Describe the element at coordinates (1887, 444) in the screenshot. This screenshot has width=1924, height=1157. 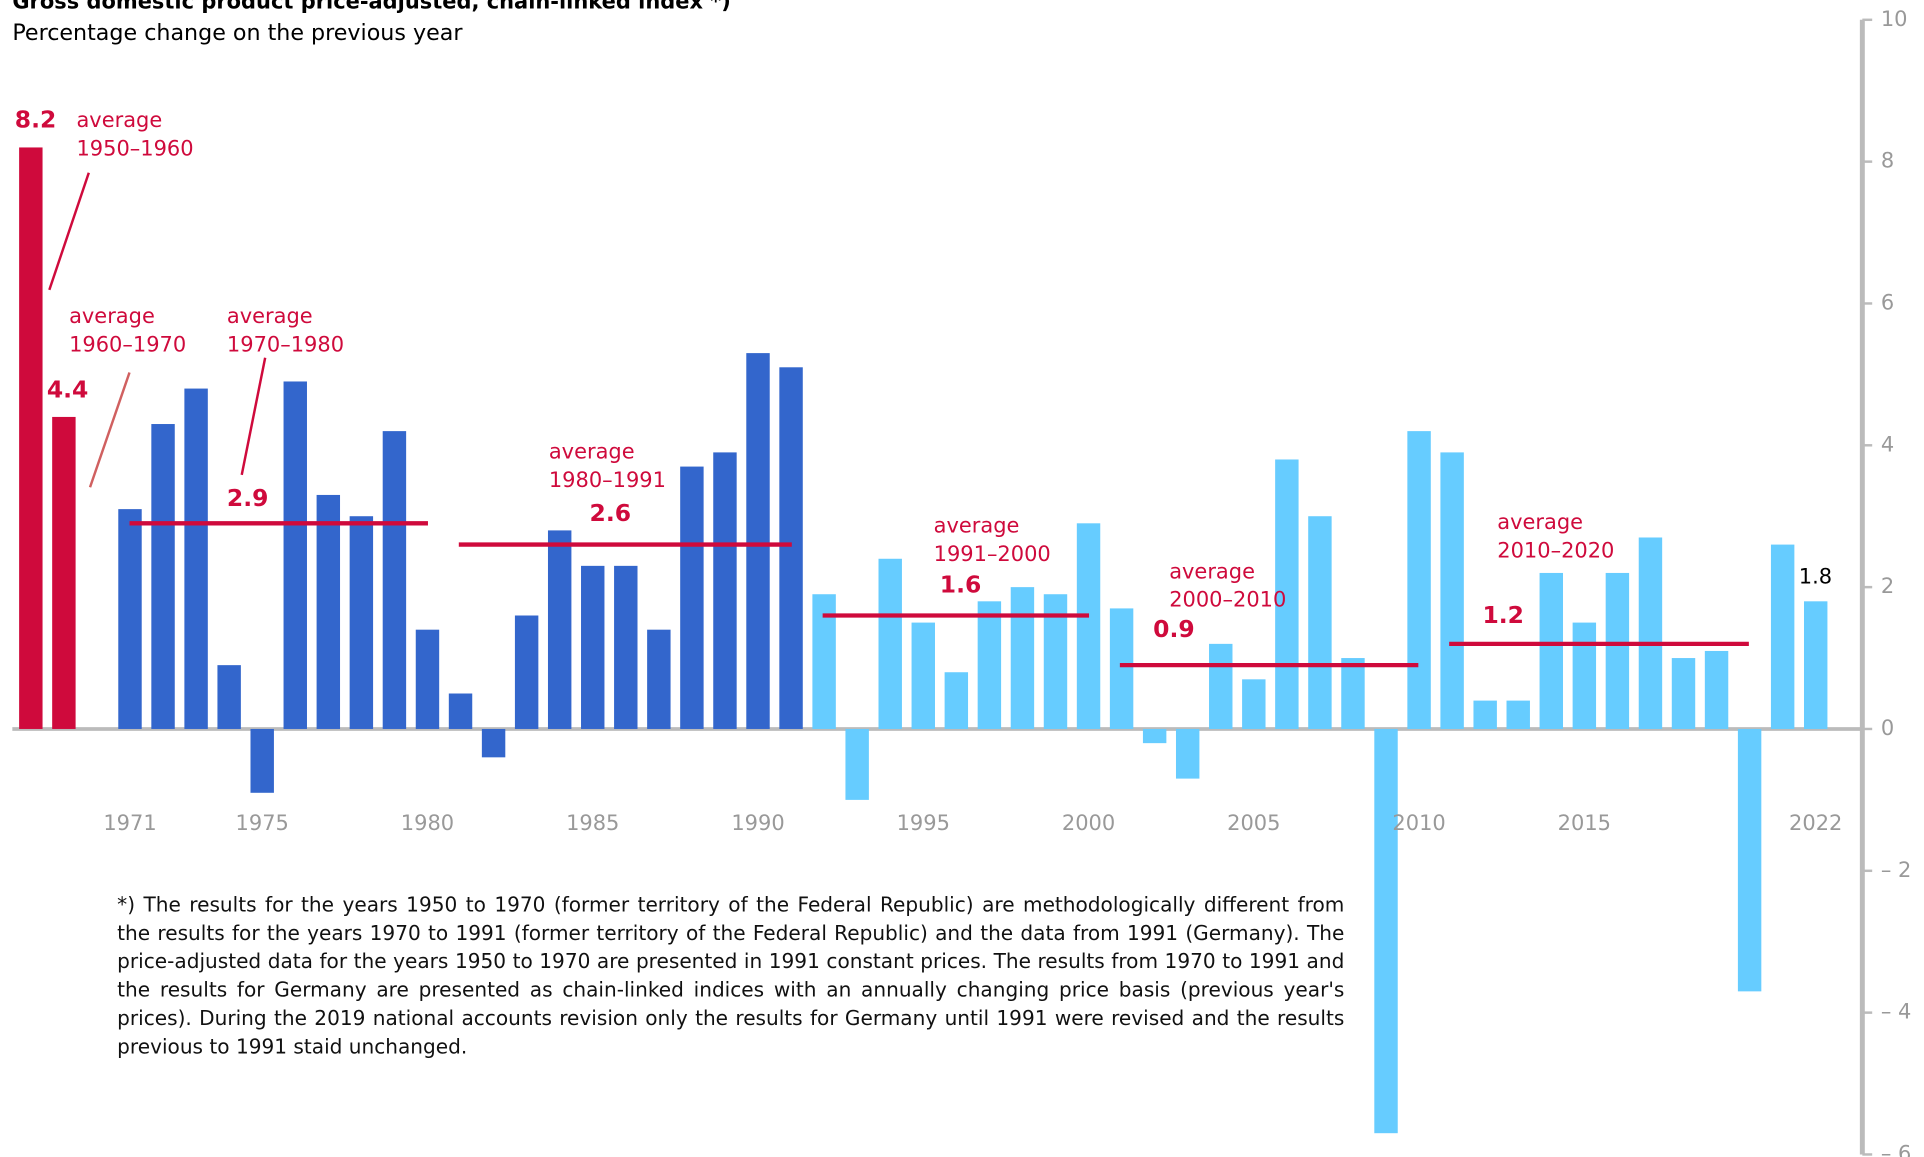
I see `y-tick-label: 4` at that location.